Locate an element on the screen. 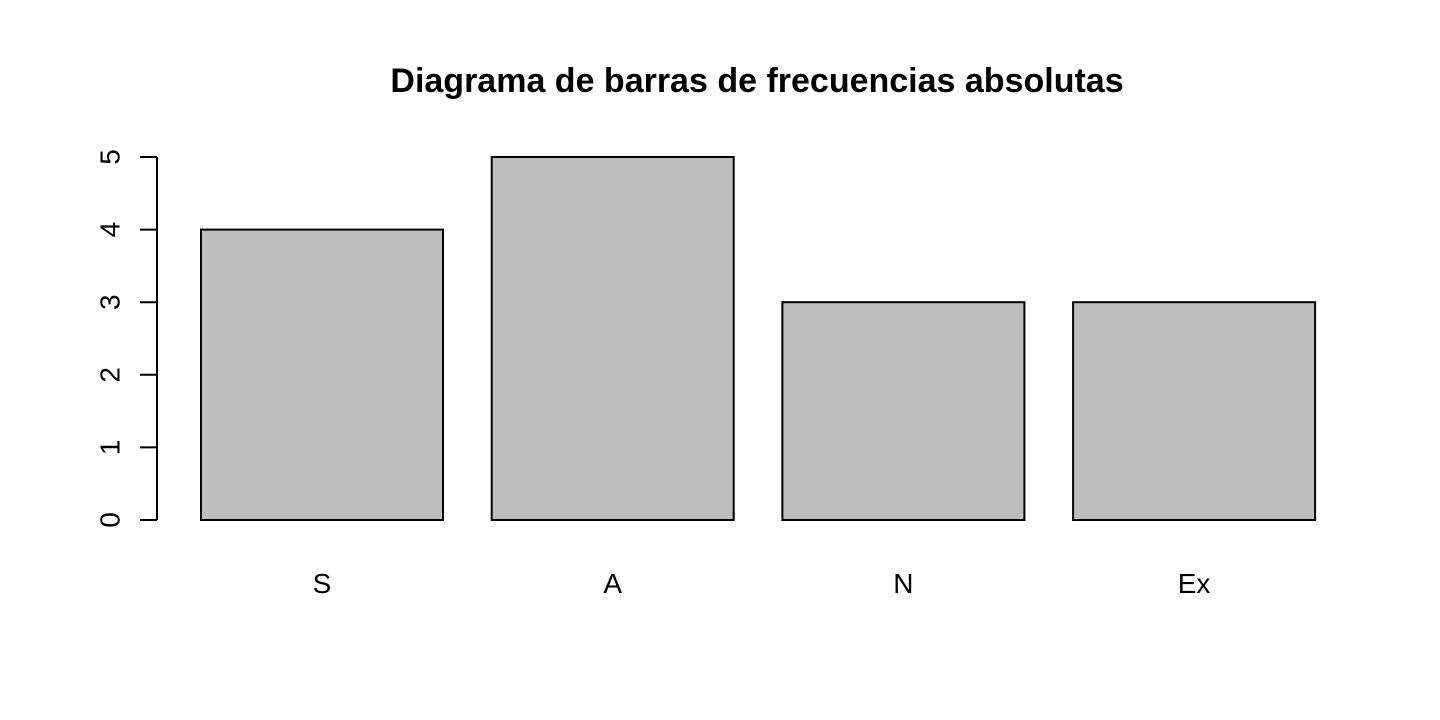 The height and width of the screenshot is (720, 1440). bar-ex is located at coordinates (1194, 411).